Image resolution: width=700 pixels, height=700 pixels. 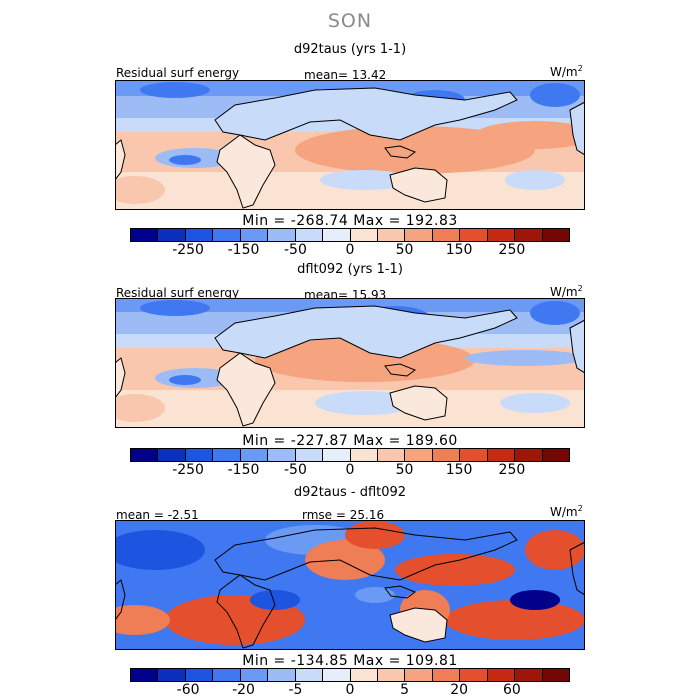 I want to click on panel-3-colorbar, so click(x=350, y=675).